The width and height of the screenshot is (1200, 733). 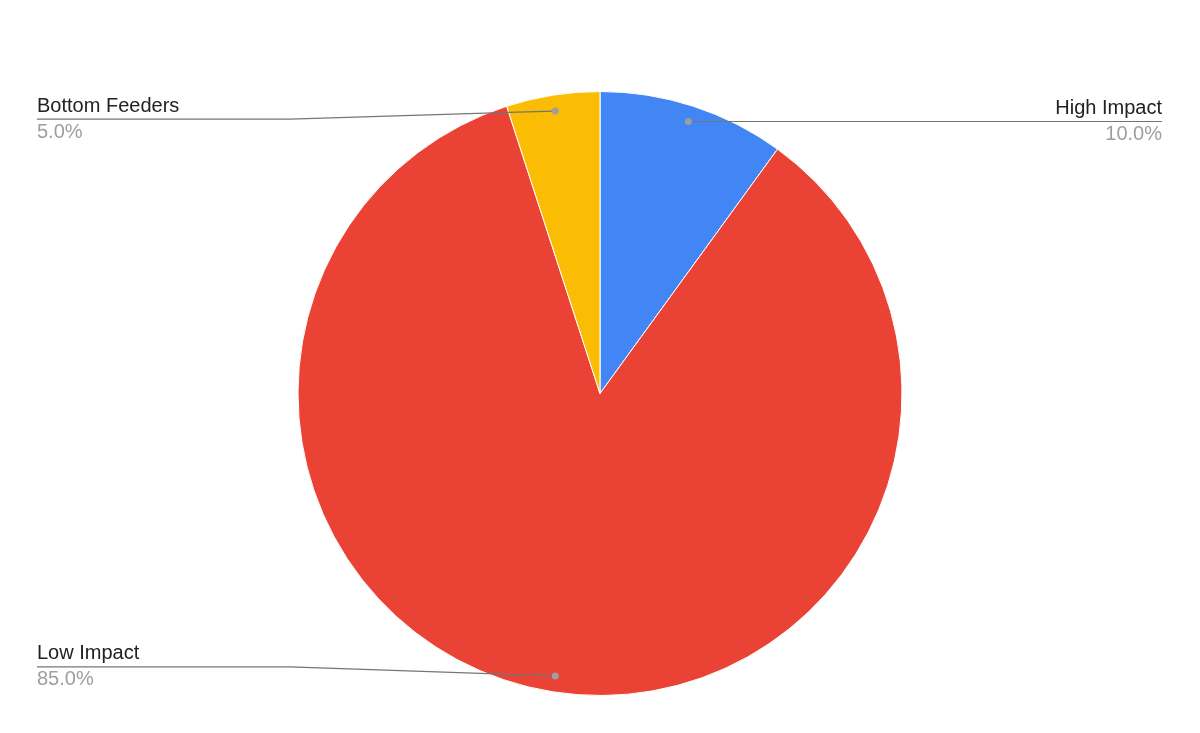 I want to click on data-label: 5.0%, so click(x=60, y=130).